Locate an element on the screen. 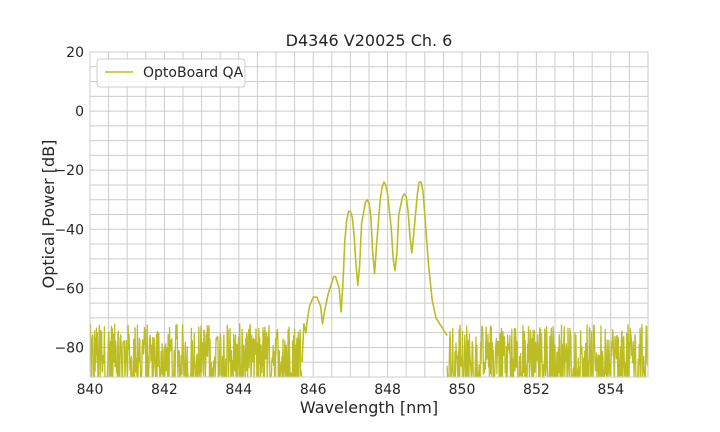 The image size is (720, 432). x-tick-label: 840 is located at coordinates (90, 390).